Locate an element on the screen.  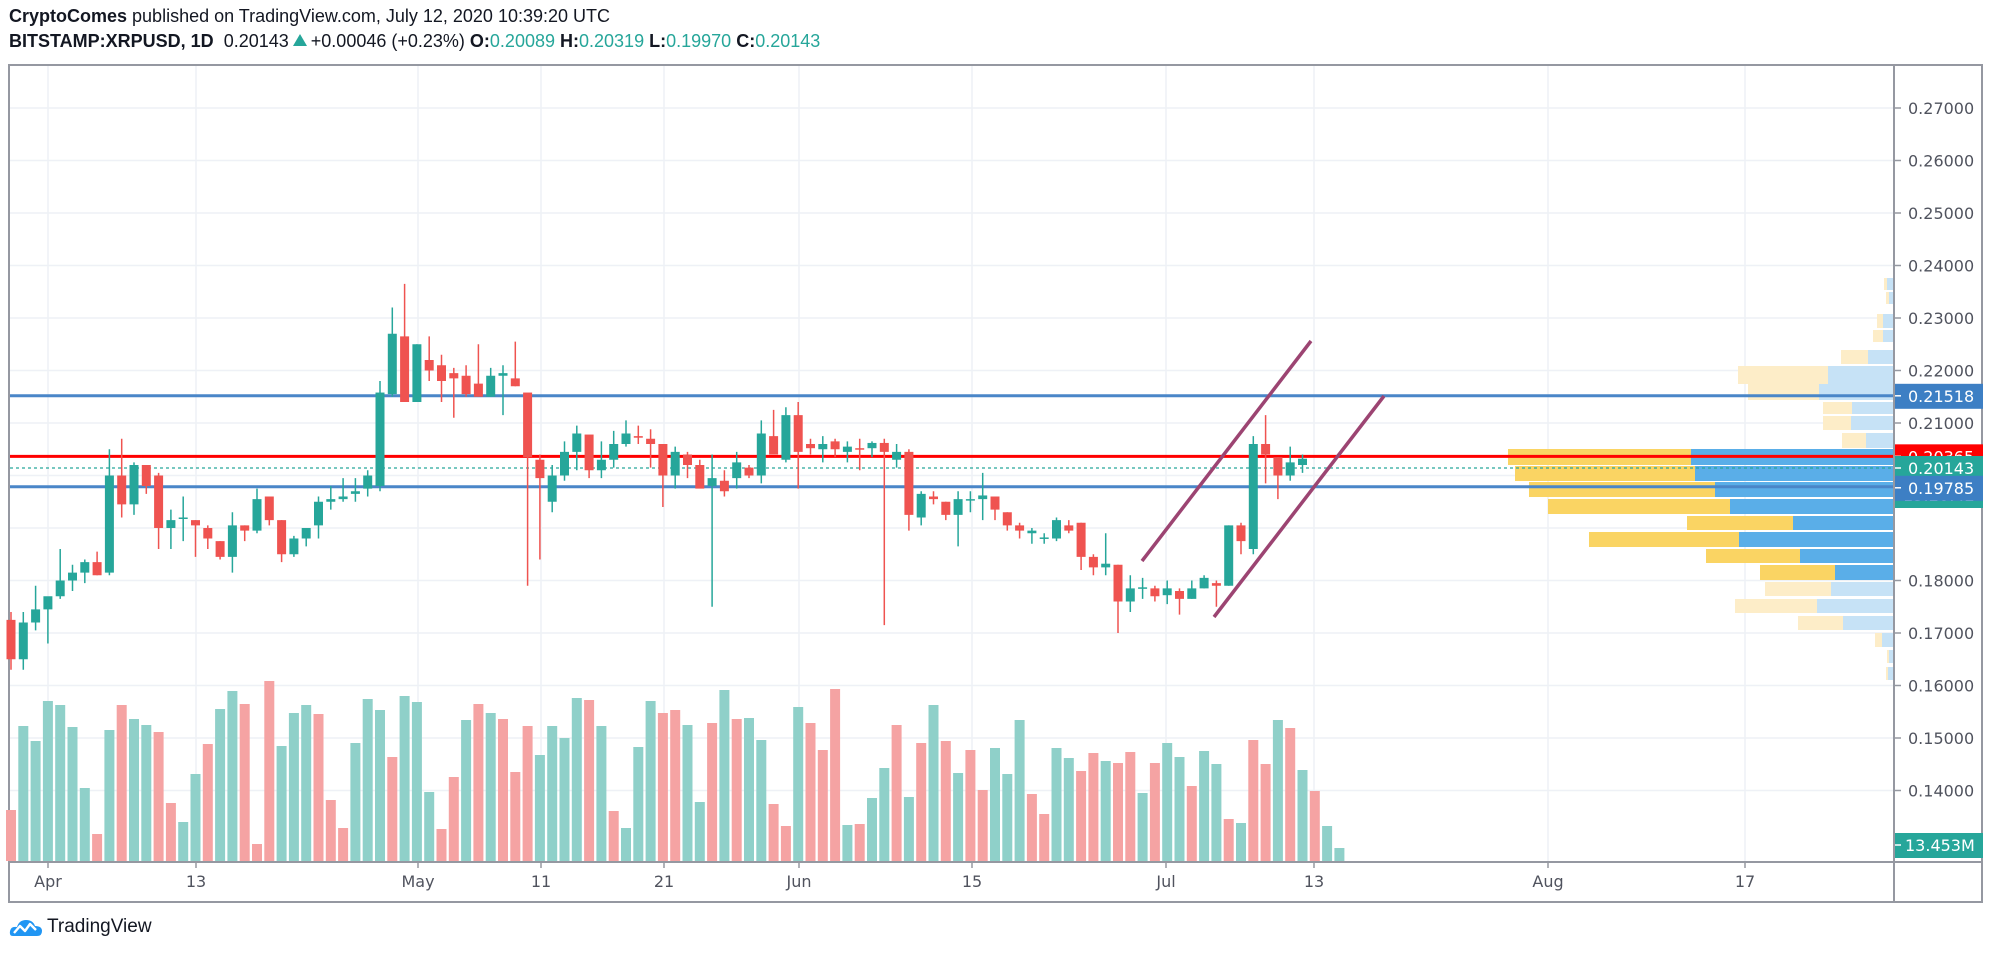
price-tick-label: 0.23000 is located at coordinates (1941, 318).